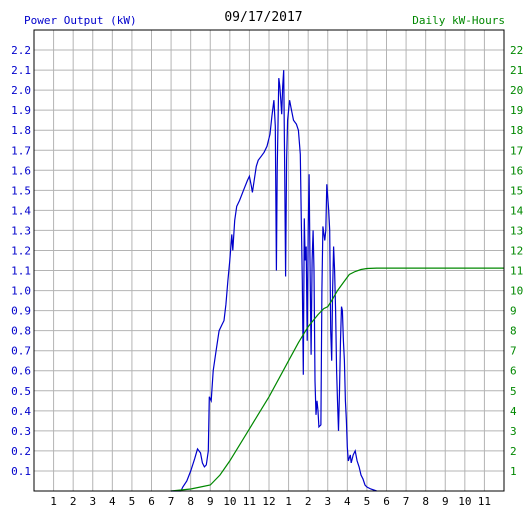 Image resolution: width=527 pixels, height=510 pixels. What do you see at coordinates (516, 230) in the screenshot?
I see `right-tick-label: 13` at bounding box center [516, 230].